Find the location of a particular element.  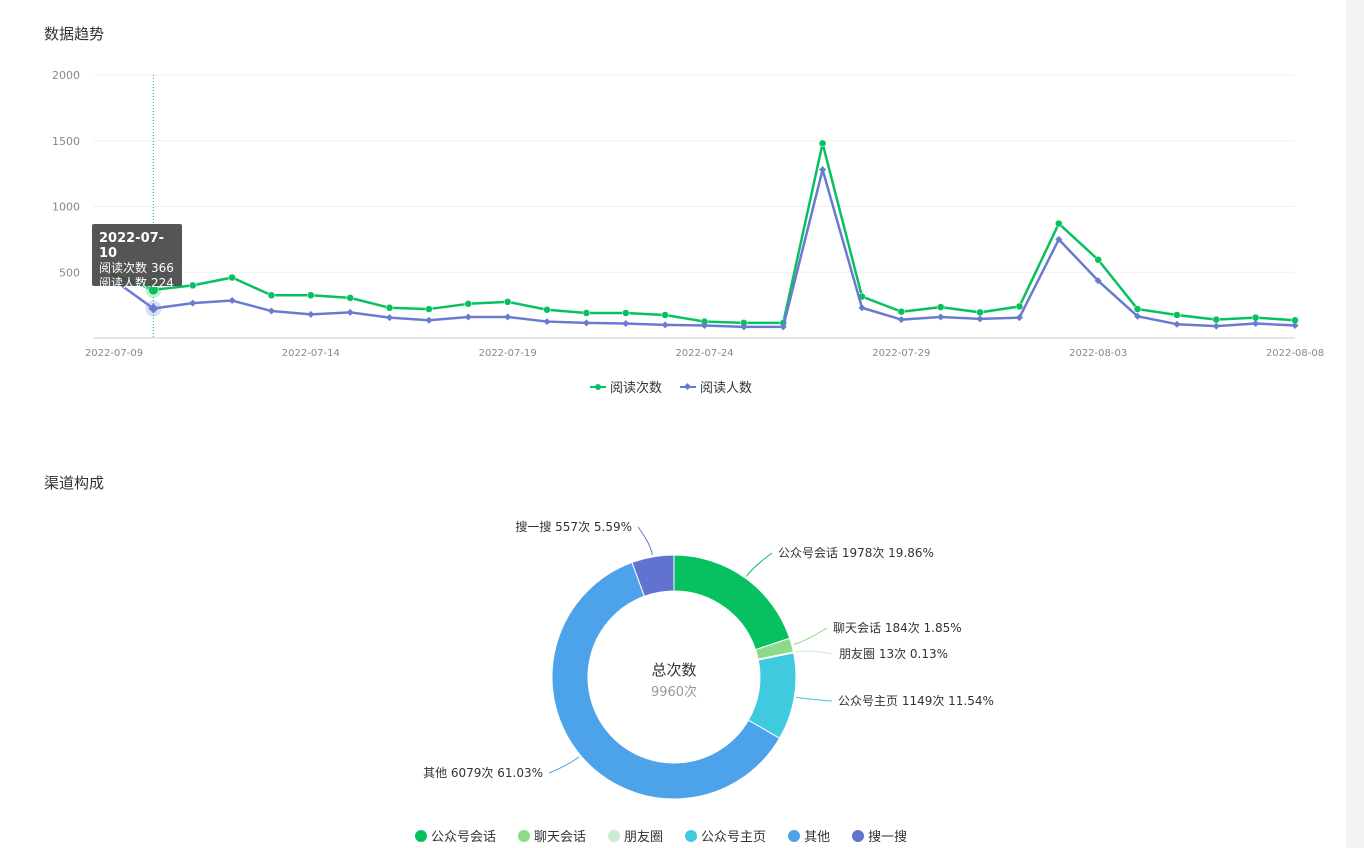

tooltip-label: 阅读次数 is located at coordinates (123, 268).